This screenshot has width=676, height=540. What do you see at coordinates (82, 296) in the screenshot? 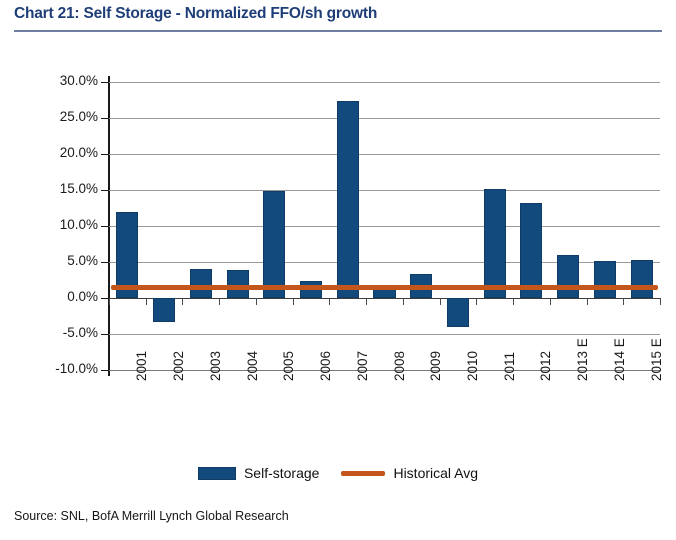
I see `y-axis-tick-label: 0.0%` at bounding box center [82, 296].